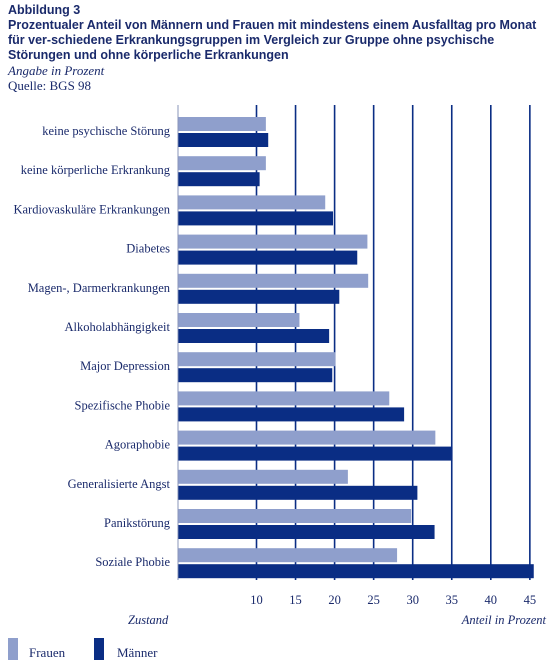  I want to click on category-label-2: Kardiovaskuläre Erkrankungen, so click(91, 209).